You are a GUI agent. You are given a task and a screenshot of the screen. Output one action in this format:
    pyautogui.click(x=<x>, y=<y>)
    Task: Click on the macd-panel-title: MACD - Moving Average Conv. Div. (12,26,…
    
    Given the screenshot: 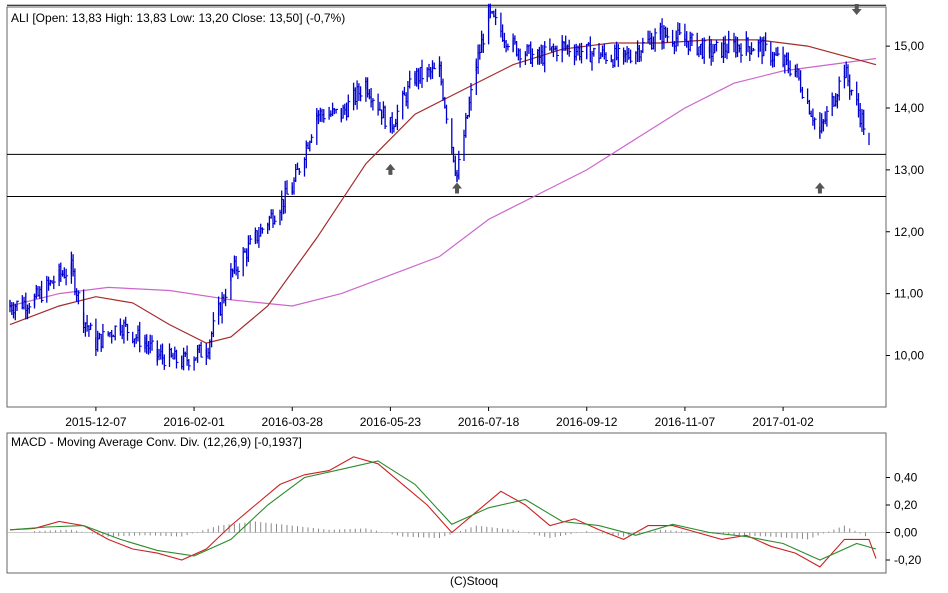 What is the action you would take?
    pyautogui.click(x=156, y=442)
    